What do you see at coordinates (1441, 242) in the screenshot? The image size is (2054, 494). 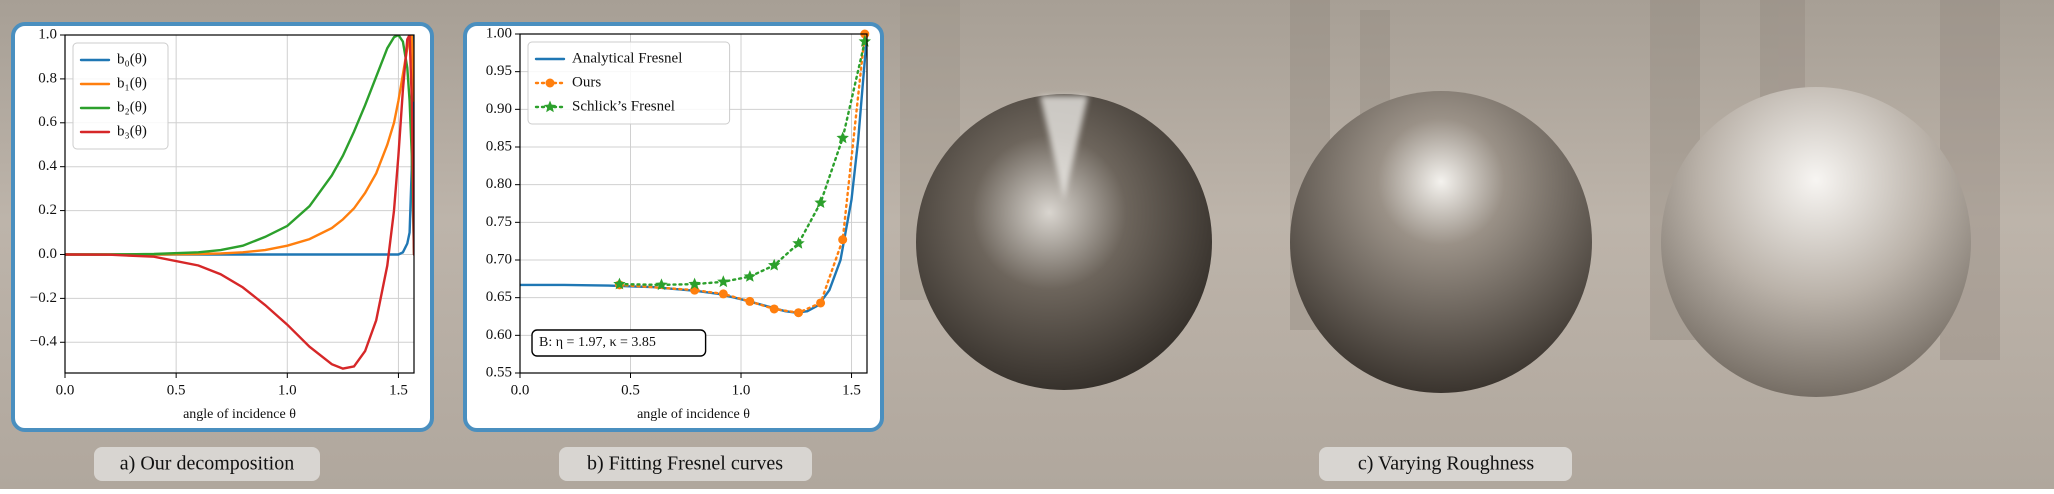 I see `sphere-medium` at bounding box center [1441, 242].